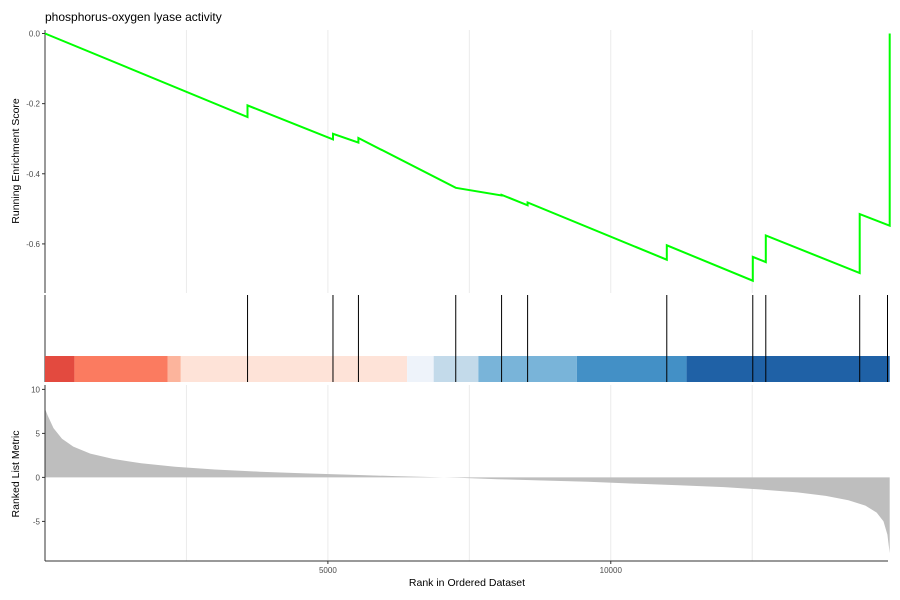  What do you see at coordinates (33, 104) in the screenshot?
I see `es-y-tick-label: -0.2` at bounding box center [33, 104].